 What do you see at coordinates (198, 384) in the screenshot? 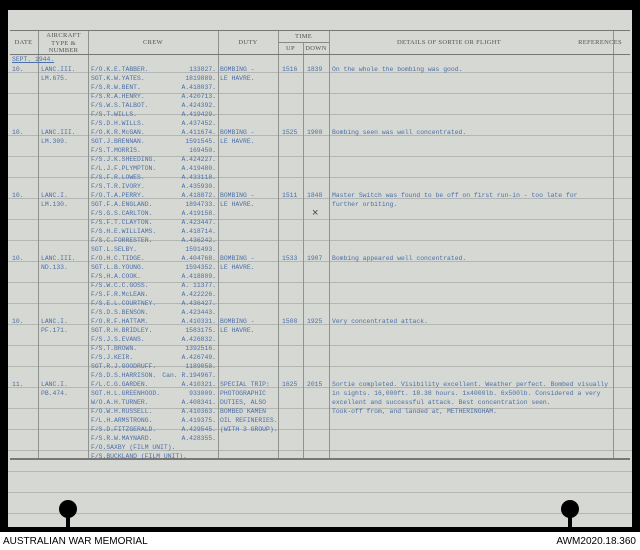
I see `crew-number: A.410321.` at bounding box center [198, 384].